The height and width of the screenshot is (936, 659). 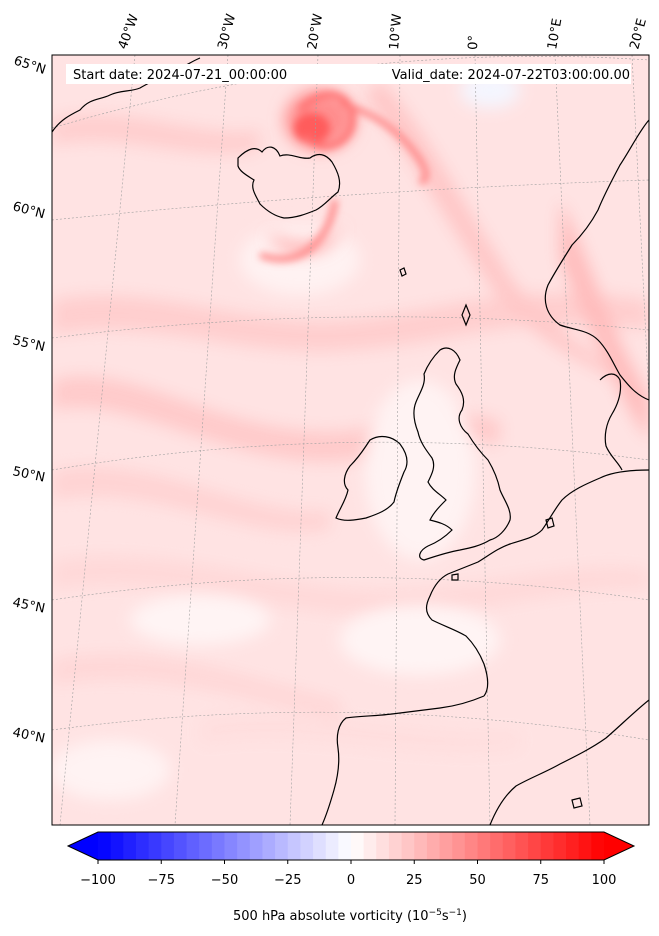 I want to click on colorbar-tick-label: −75, so click(x=161, y=880).